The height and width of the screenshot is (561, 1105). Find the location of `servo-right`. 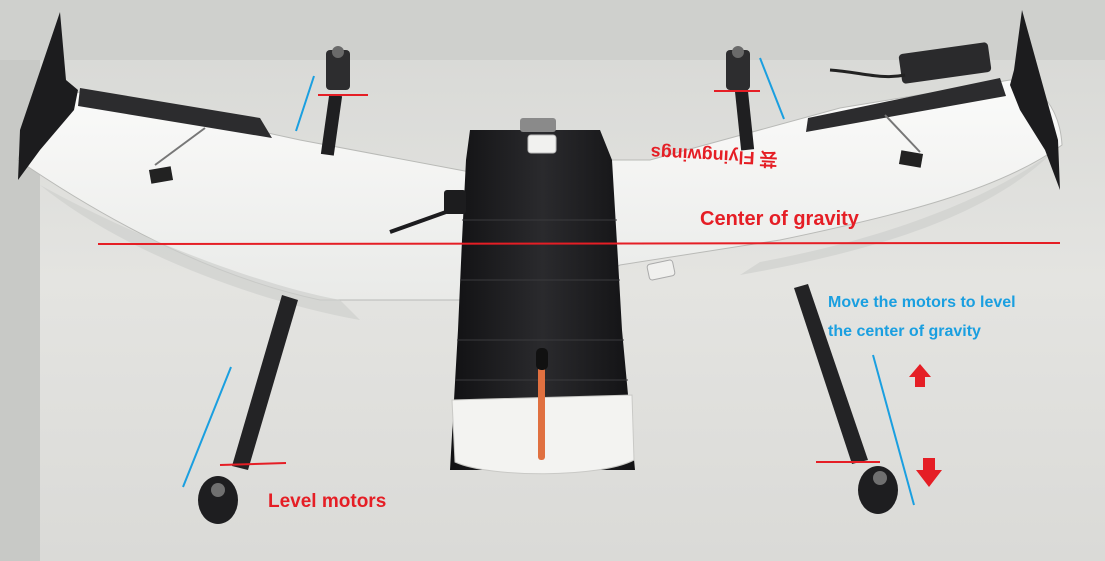

servo-right is located at coordinates (911, 159).